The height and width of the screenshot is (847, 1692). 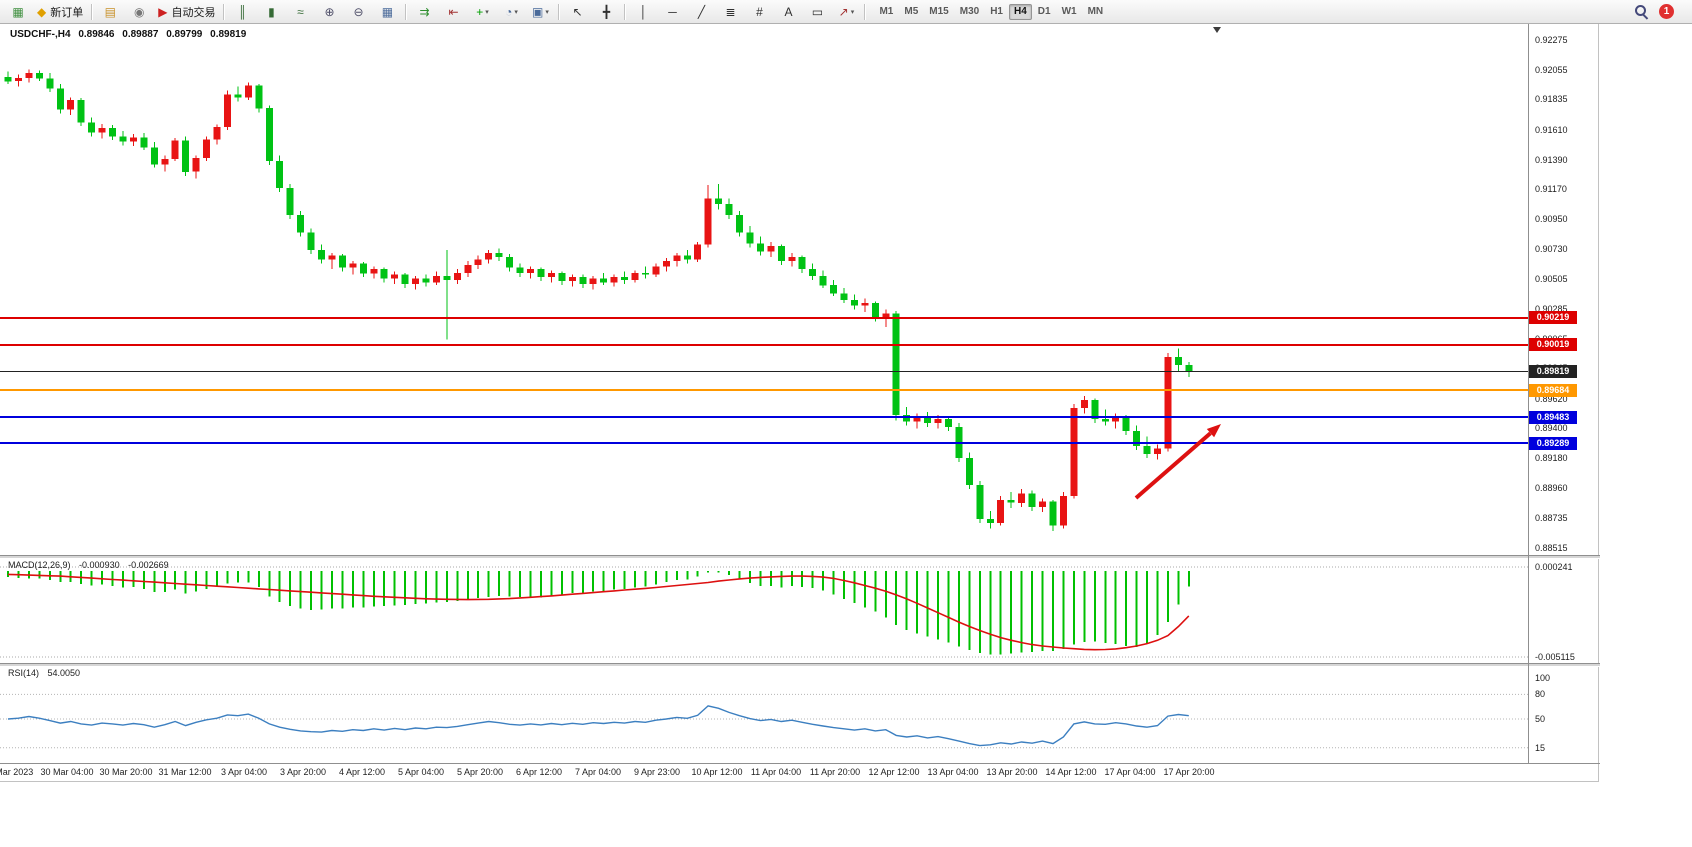 I want to click on market-watch-button: ▤, so click(x=110, y=12).